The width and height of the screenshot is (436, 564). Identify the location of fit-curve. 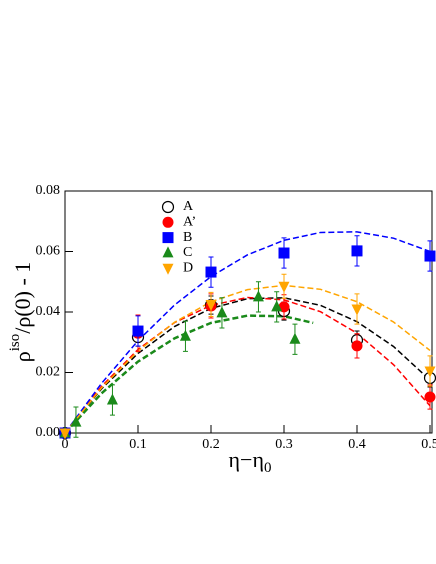
(189, 374).